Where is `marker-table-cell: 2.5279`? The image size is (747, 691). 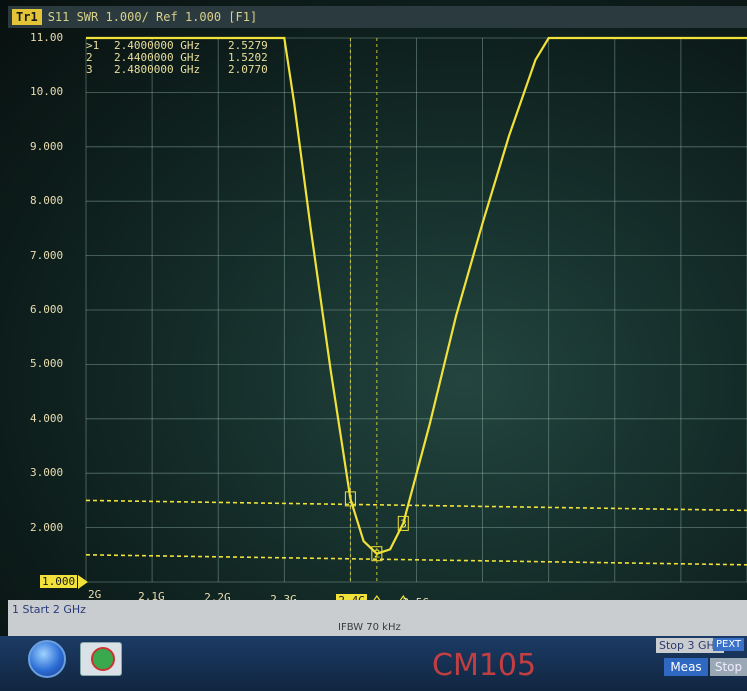
marker-table-cell: 2.5279 is located at coordinates (248, 45).